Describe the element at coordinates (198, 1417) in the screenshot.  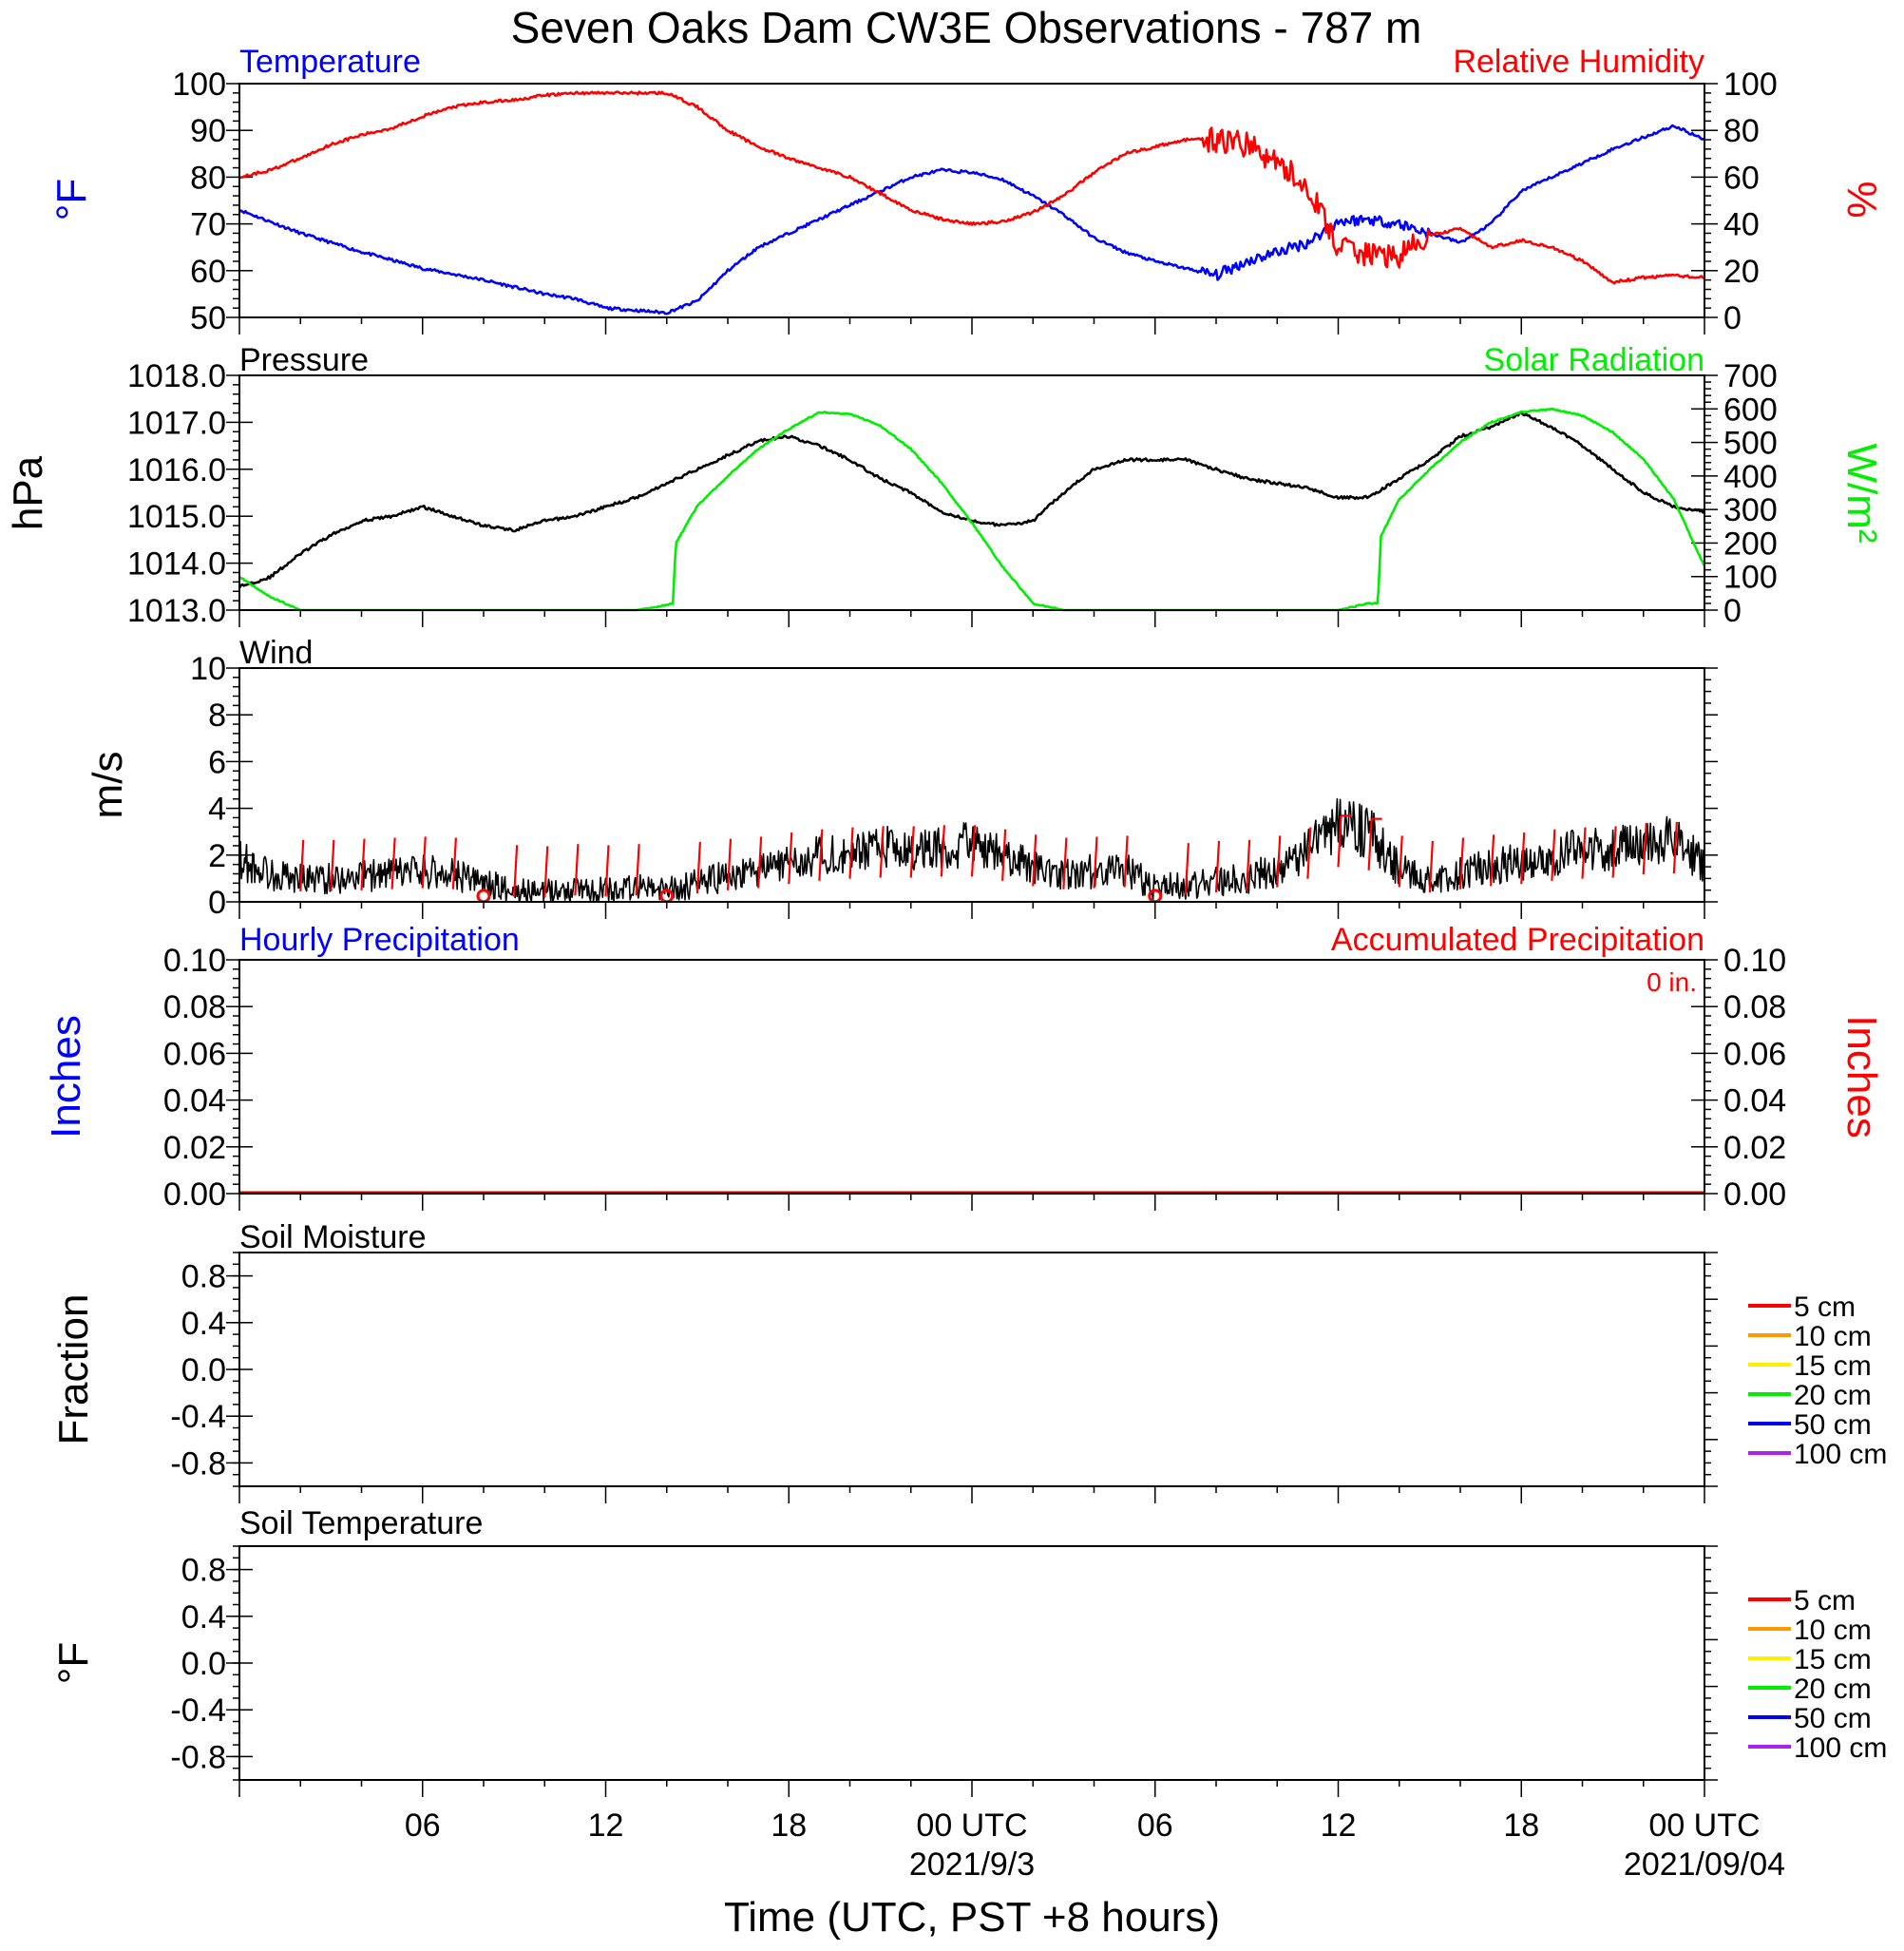
I see `soil-moisture-left-tick-label: -0.4` at that location.